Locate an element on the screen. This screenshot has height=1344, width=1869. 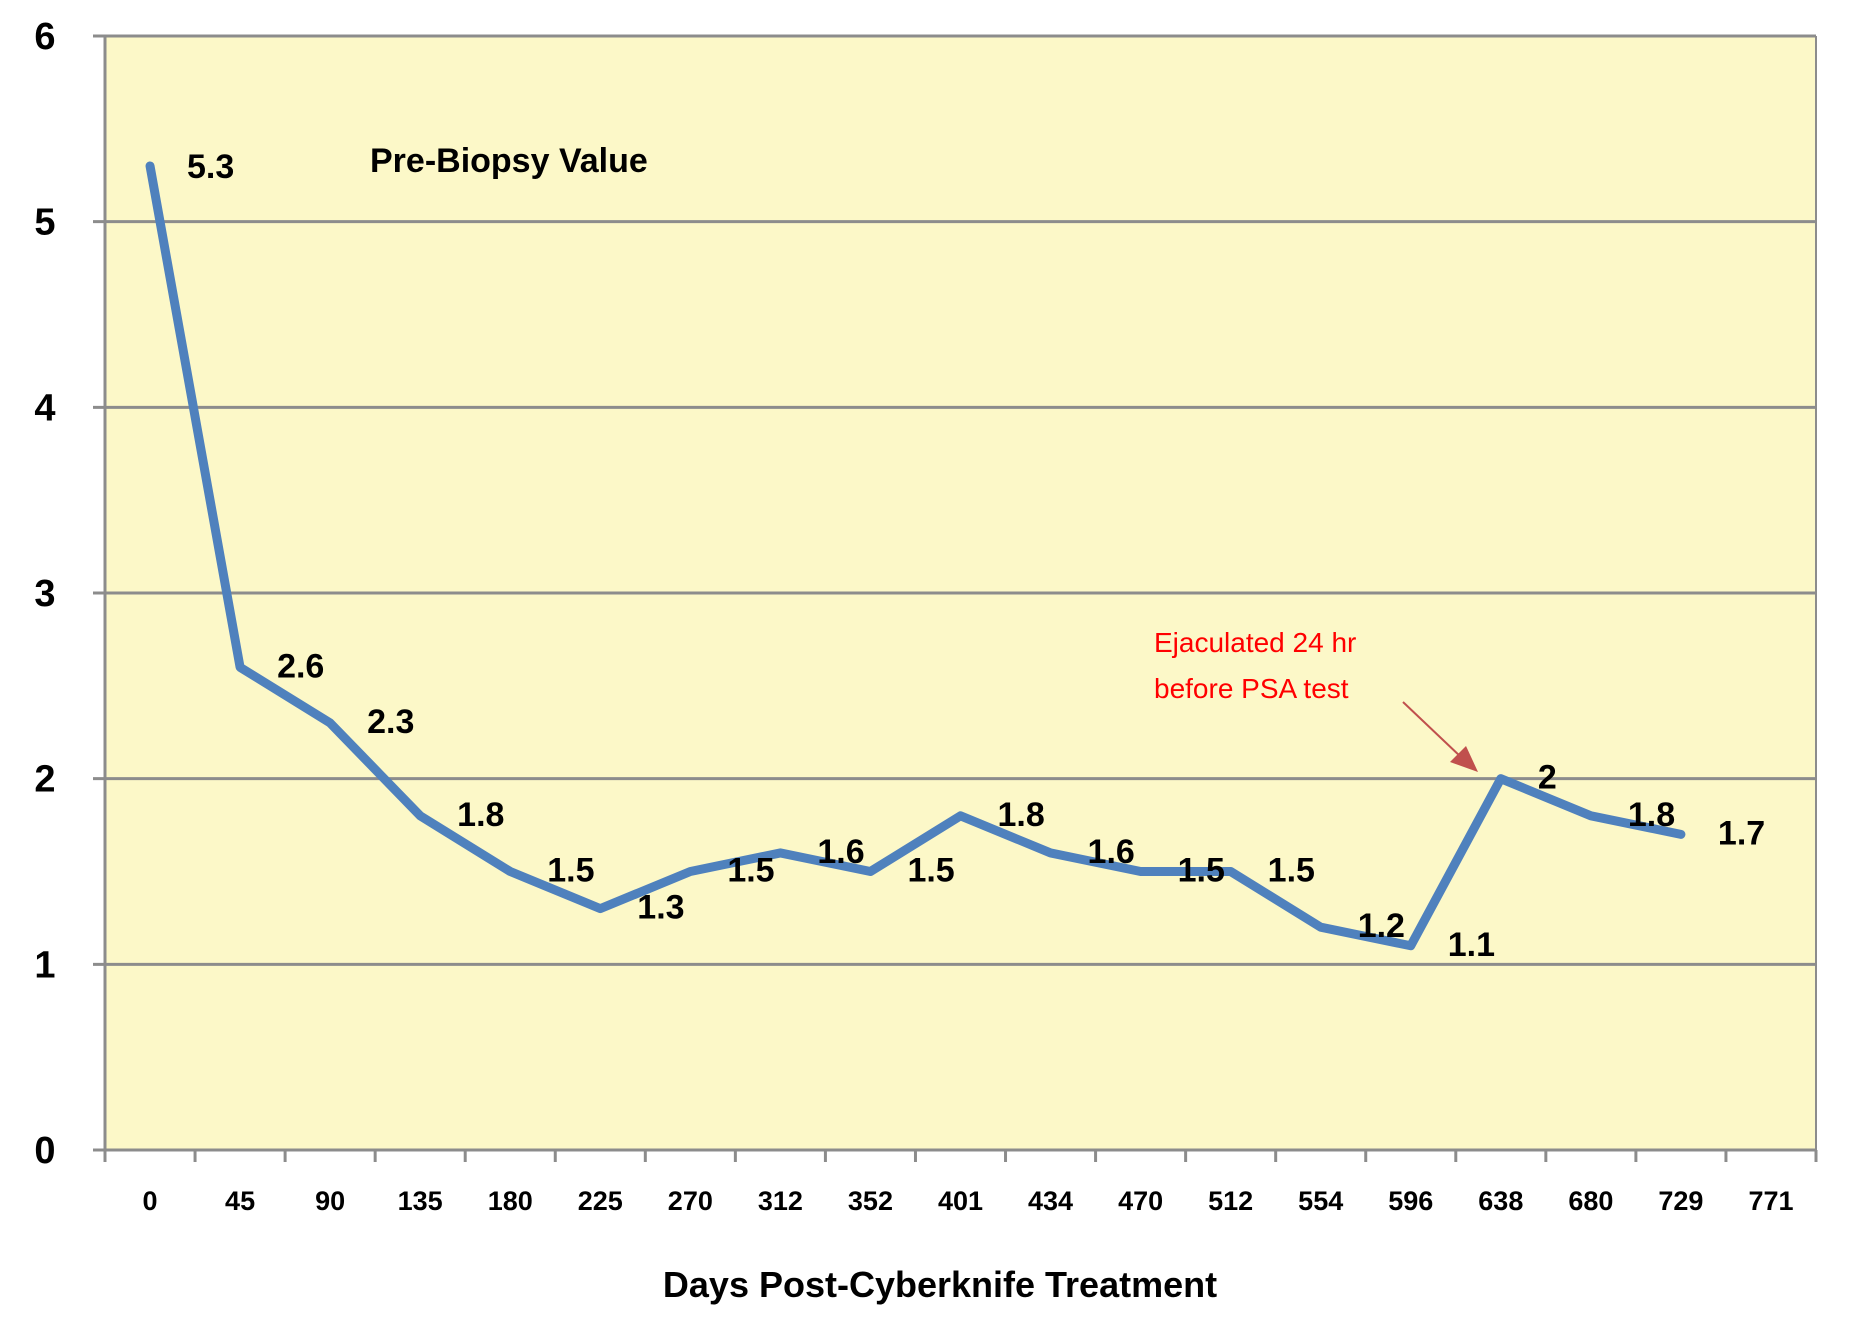
x-tick-label: 180 is located at coordinates (510, 1201).